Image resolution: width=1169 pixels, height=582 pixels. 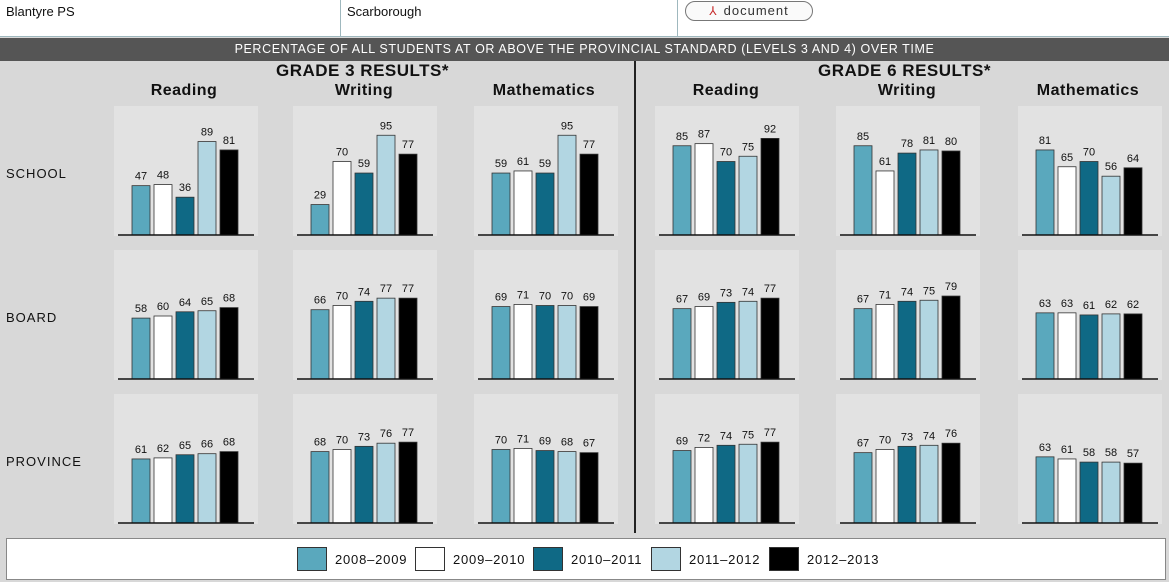 I want to click on data-label: 62, so click(x=1133, y=305).